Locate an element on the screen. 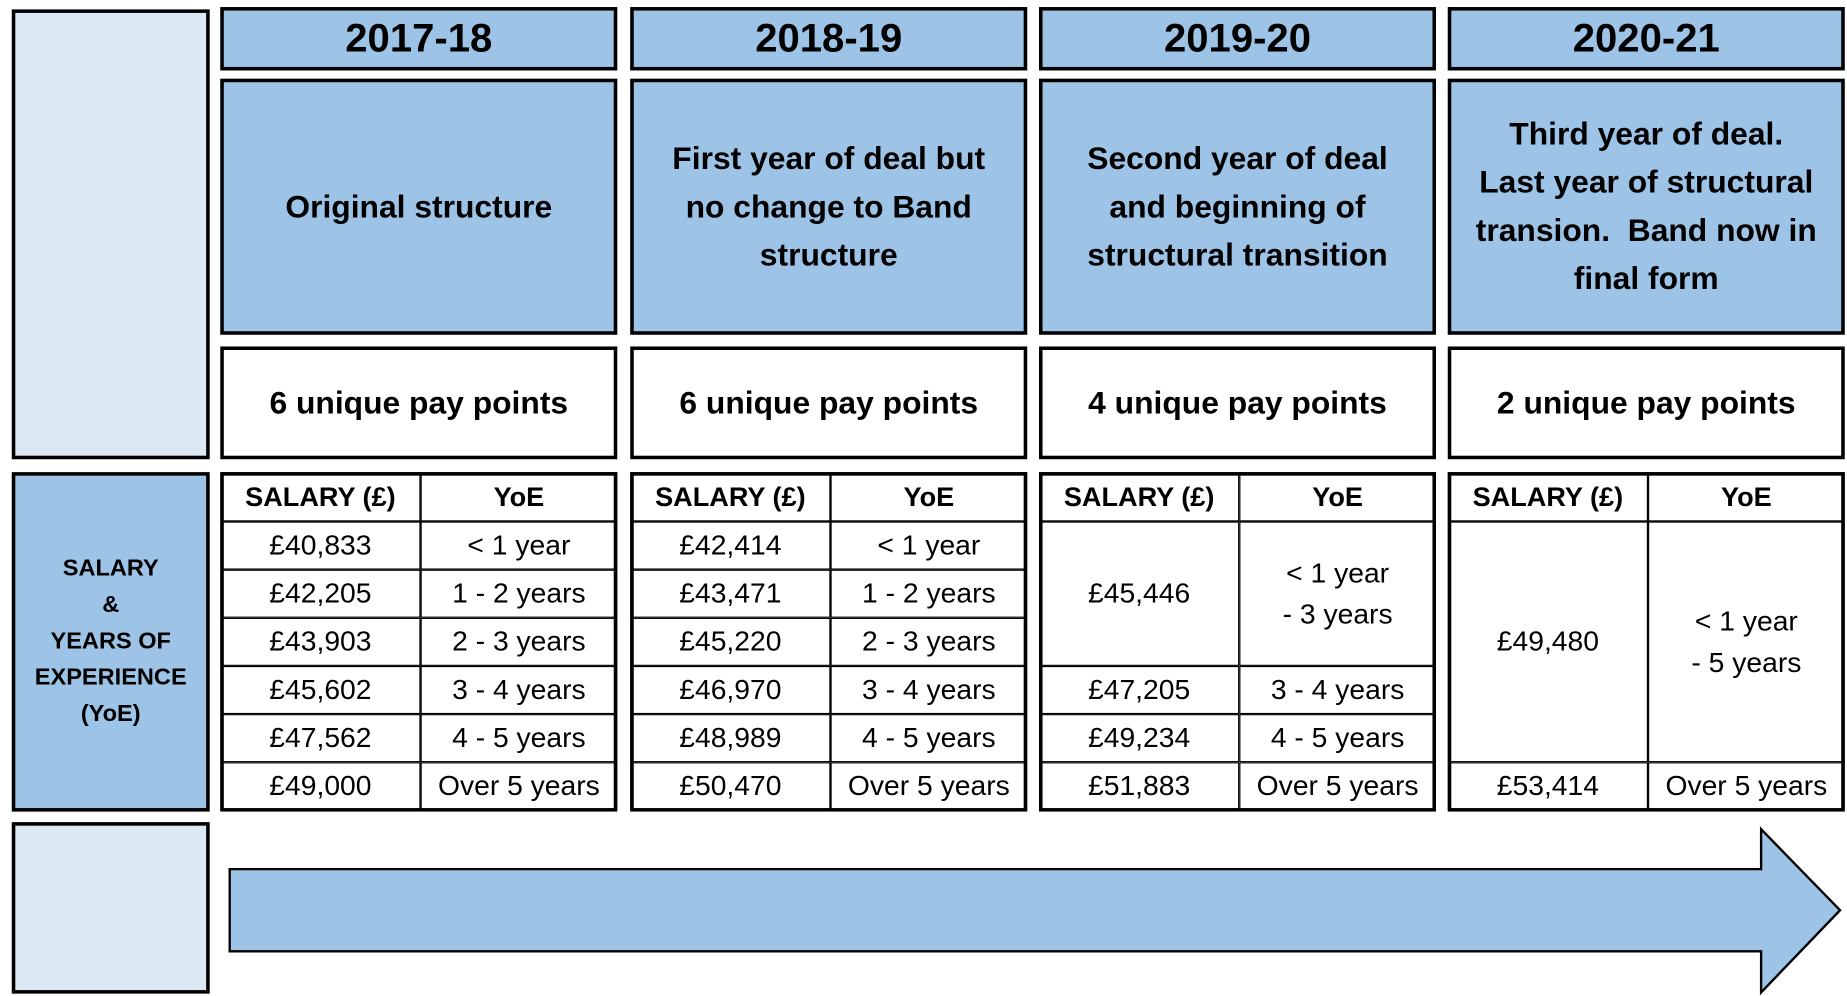 The width and height of the screenshot is (1847, 996). description-line: and beginning of is located at coordinates (1237, 206).